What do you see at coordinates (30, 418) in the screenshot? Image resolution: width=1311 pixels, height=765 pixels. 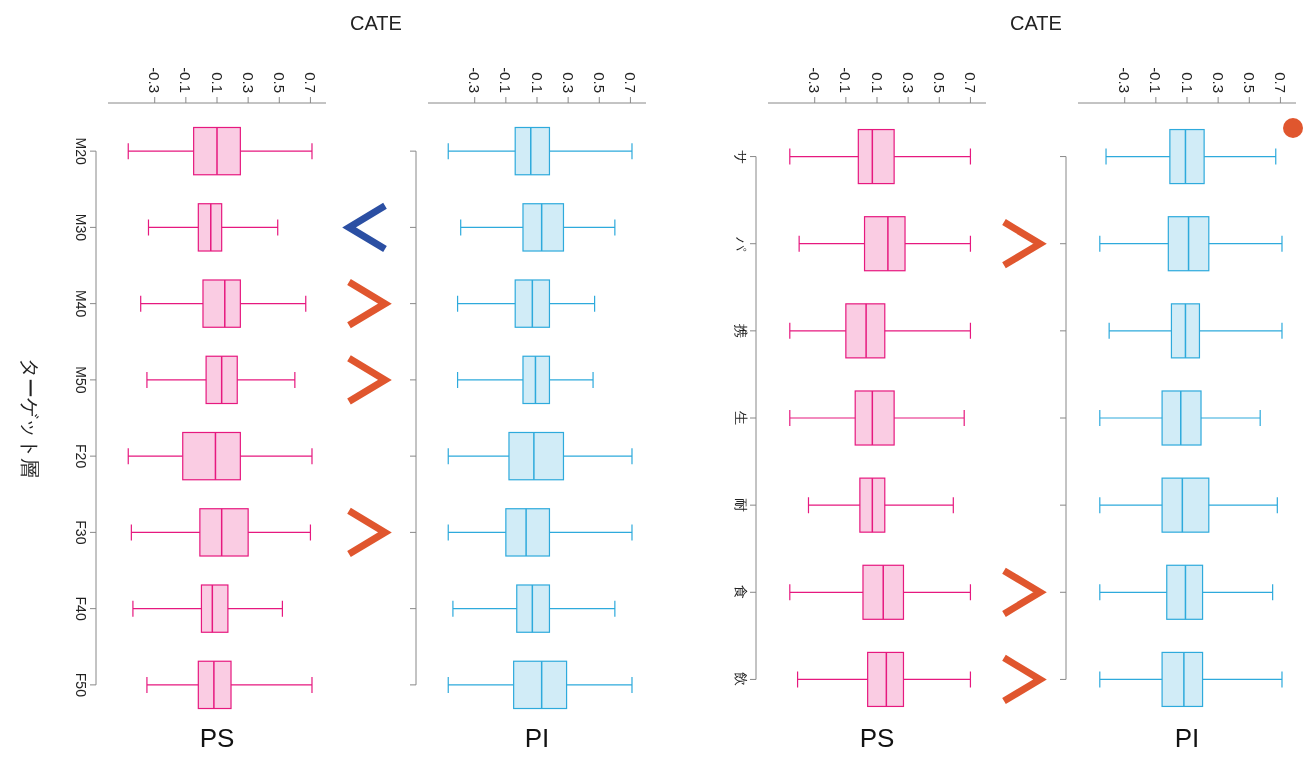 I see `y-axis-title: ターゲット層` at bounding box center [30, 418].